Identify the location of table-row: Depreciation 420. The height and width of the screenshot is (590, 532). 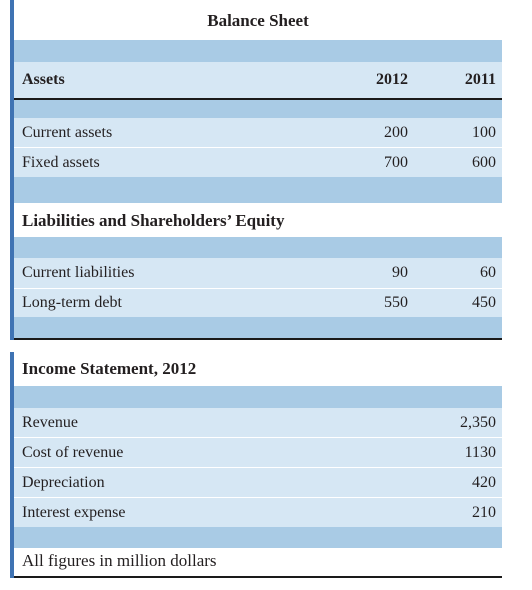
(258, 482).